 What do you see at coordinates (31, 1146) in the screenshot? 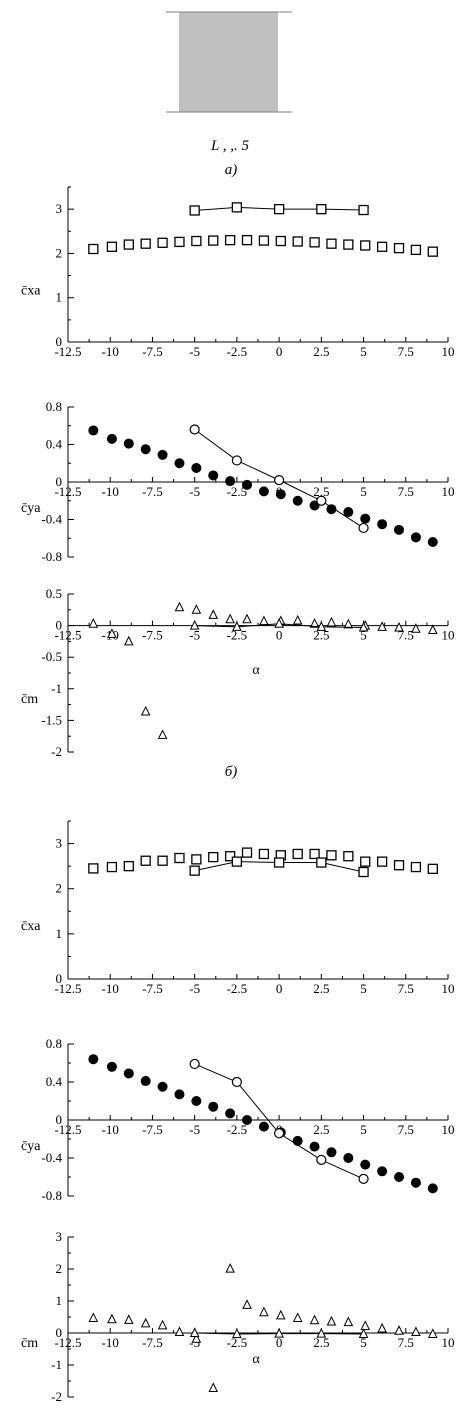
I see `y-axis-label: c̄ya` at bounding box center [31, 1146].